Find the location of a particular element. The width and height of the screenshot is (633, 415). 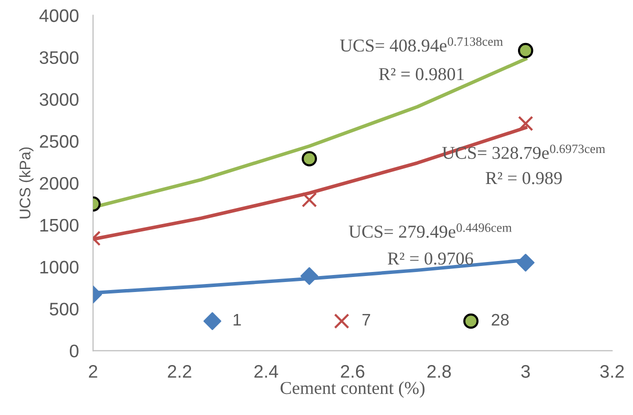

y-tick-label: 2500 is located at coordinates (59, 141).